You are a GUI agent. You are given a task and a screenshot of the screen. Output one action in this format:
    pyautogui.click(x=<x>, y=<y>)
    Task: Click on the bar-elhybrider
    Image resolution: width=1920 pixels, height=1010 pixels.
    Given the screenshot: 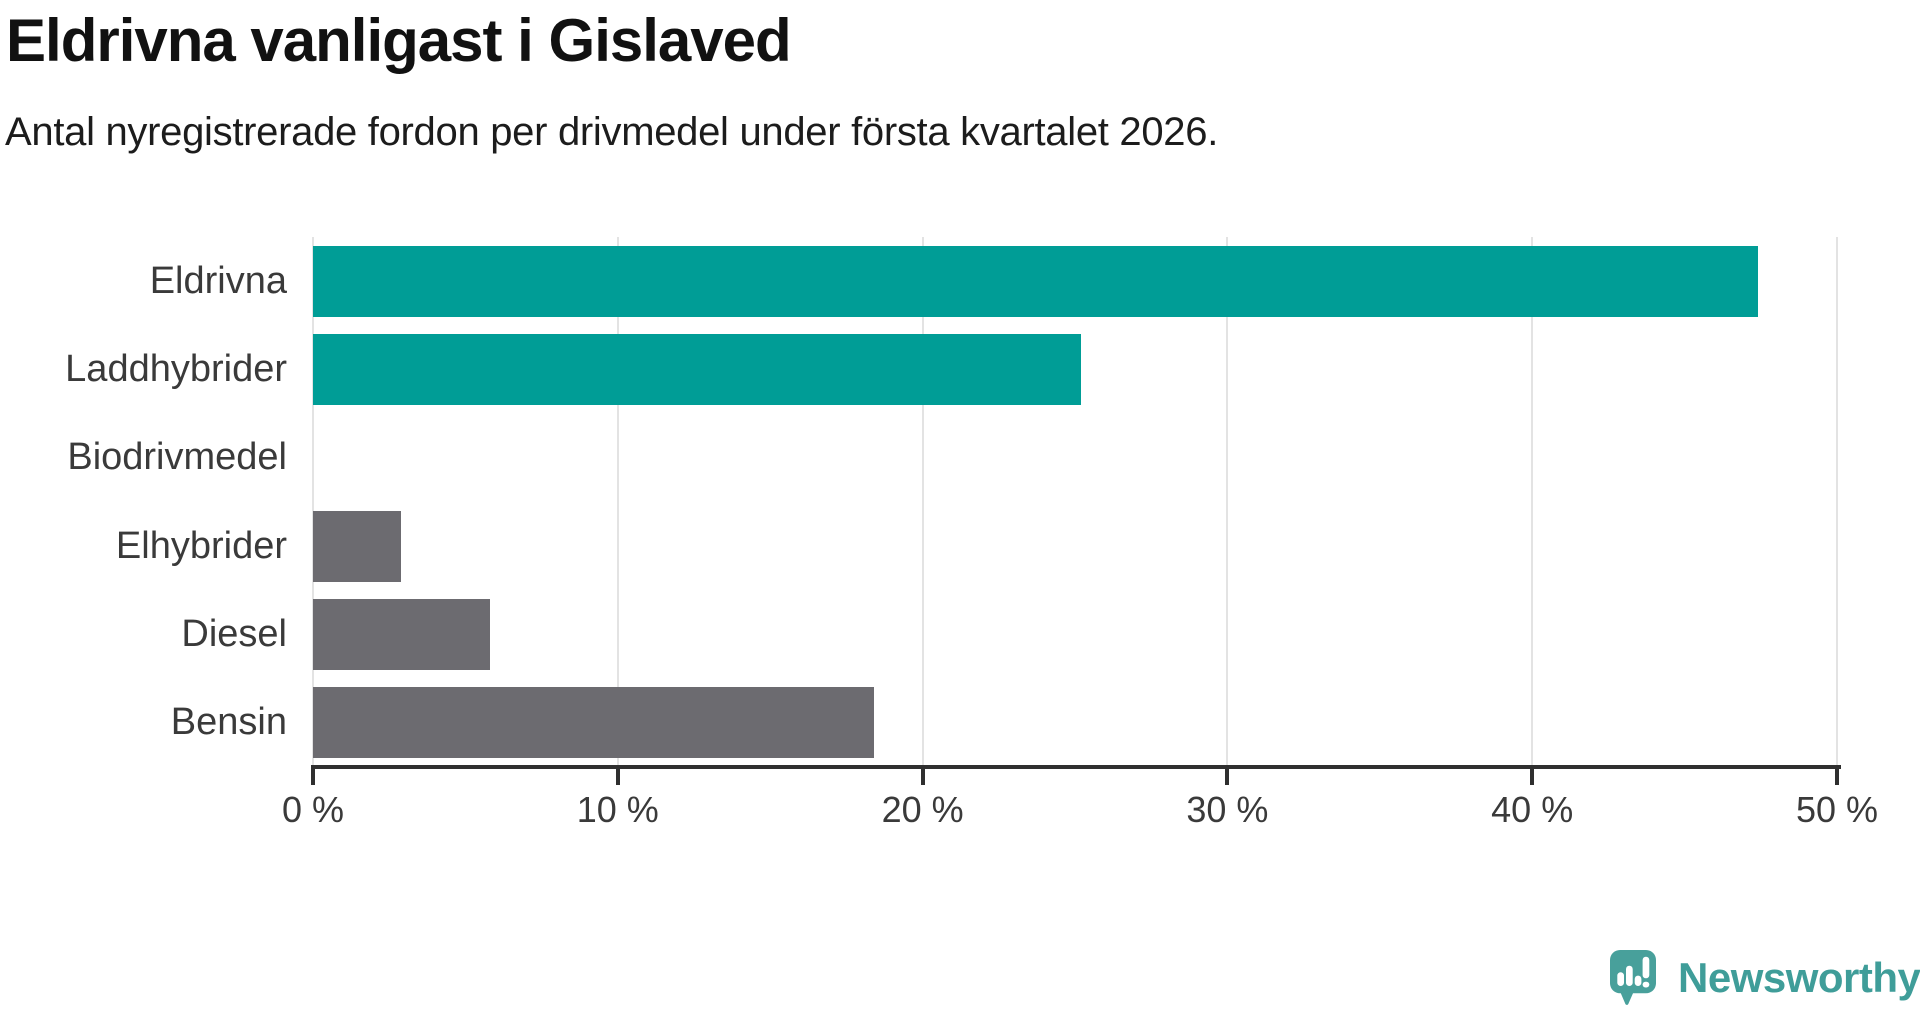 What is the action you would take?
    pyautogui.click(x=357, y=546)
    